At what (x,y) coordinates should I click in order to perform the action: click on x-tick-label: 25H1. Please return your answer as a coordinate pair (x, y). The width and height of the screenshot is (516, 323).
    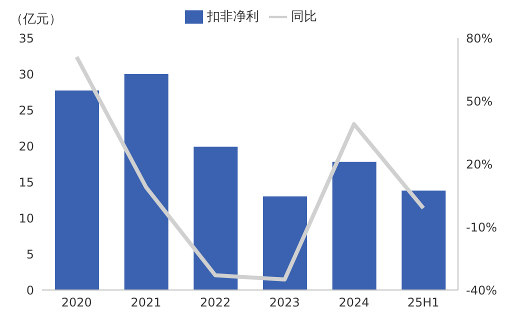
    Looking at the image, I should click on (423, 303).